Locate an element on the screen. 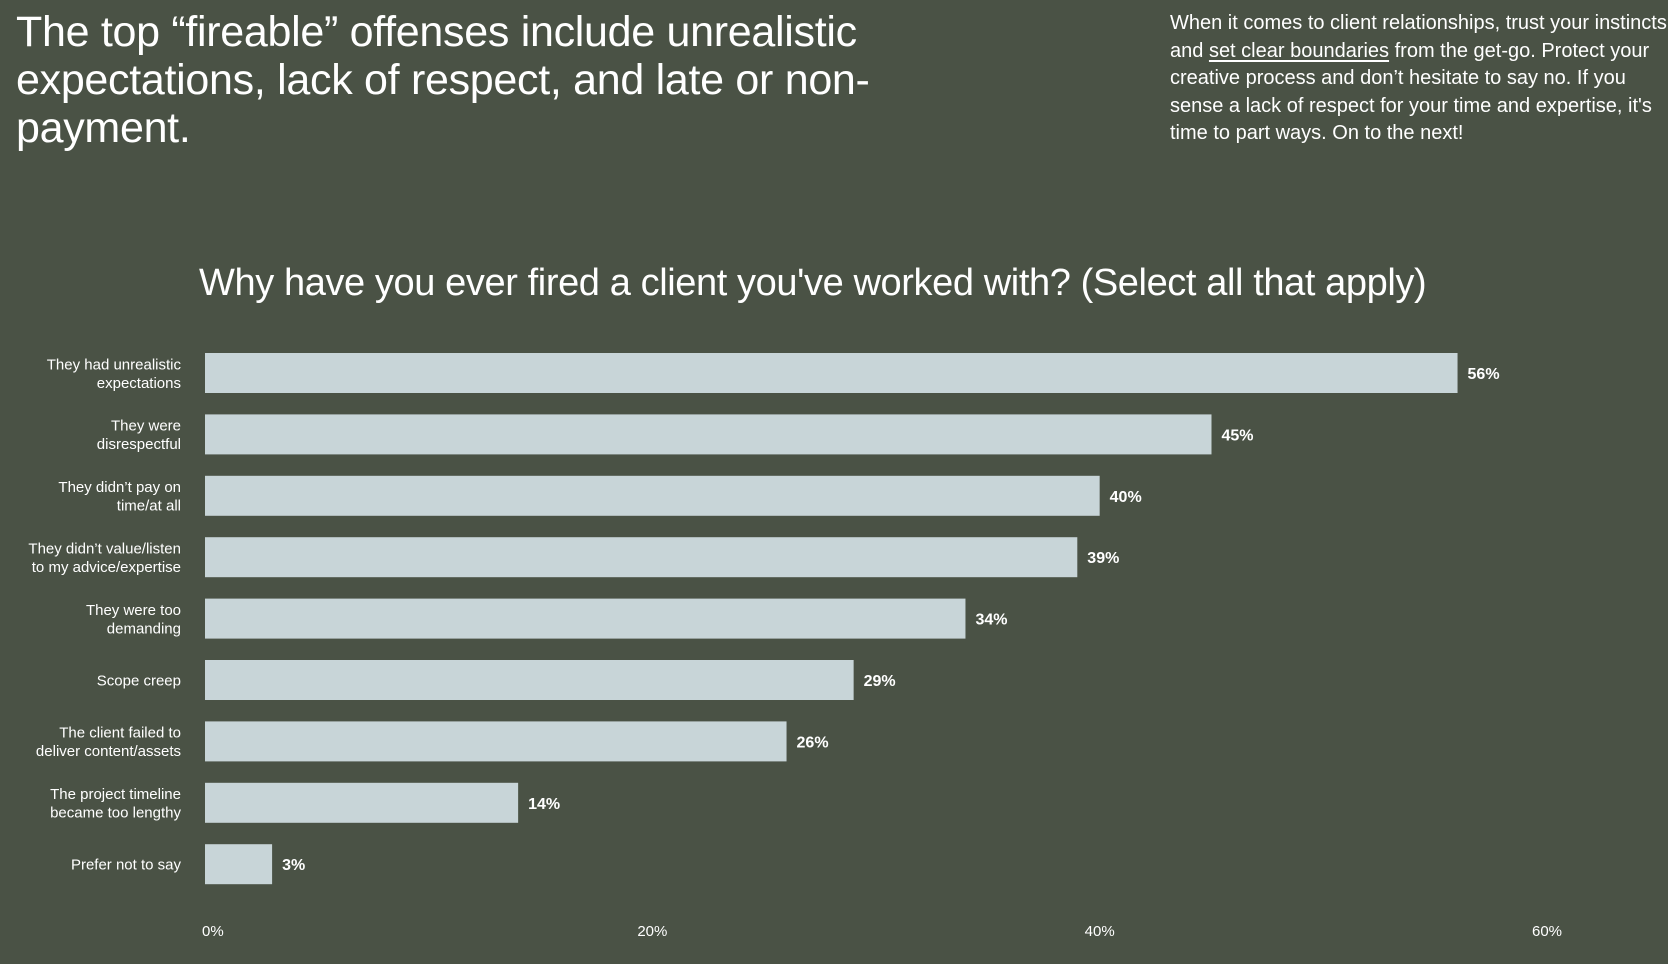 The width and height of the screenshot is (1668, 964). value-label-5: 34% is located at coordinates (991, 620).